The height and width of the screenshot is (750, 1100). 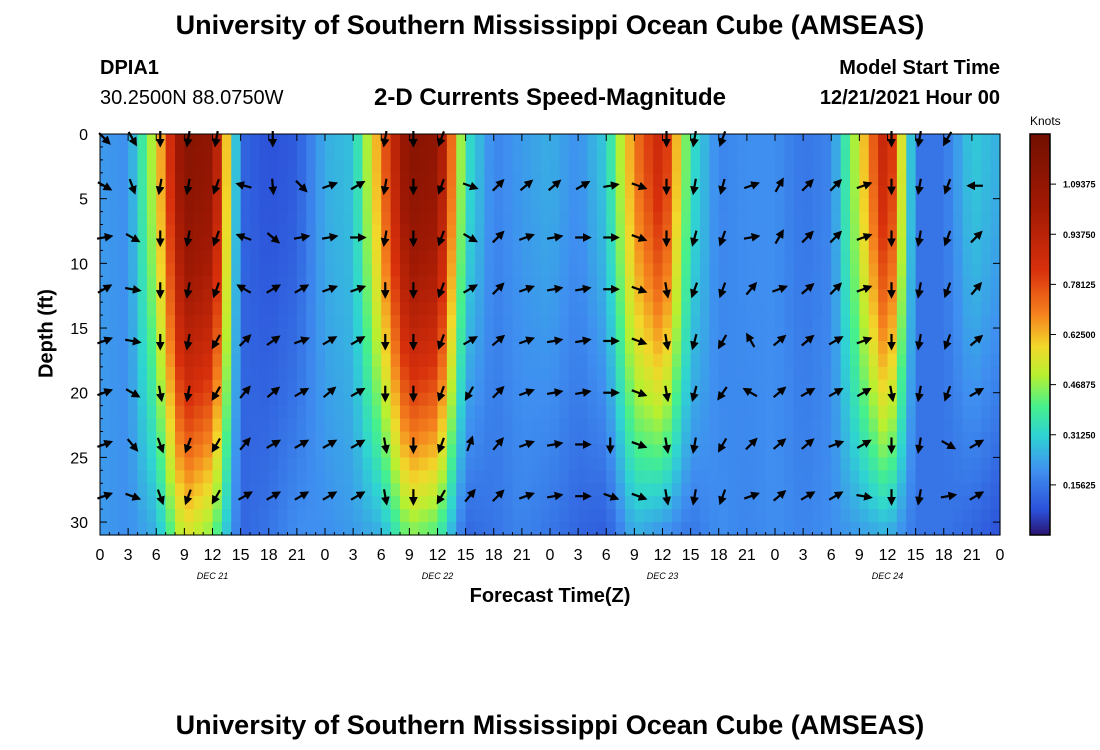 I want to click on x-tick-label: 18, so click(x=944, y=555).